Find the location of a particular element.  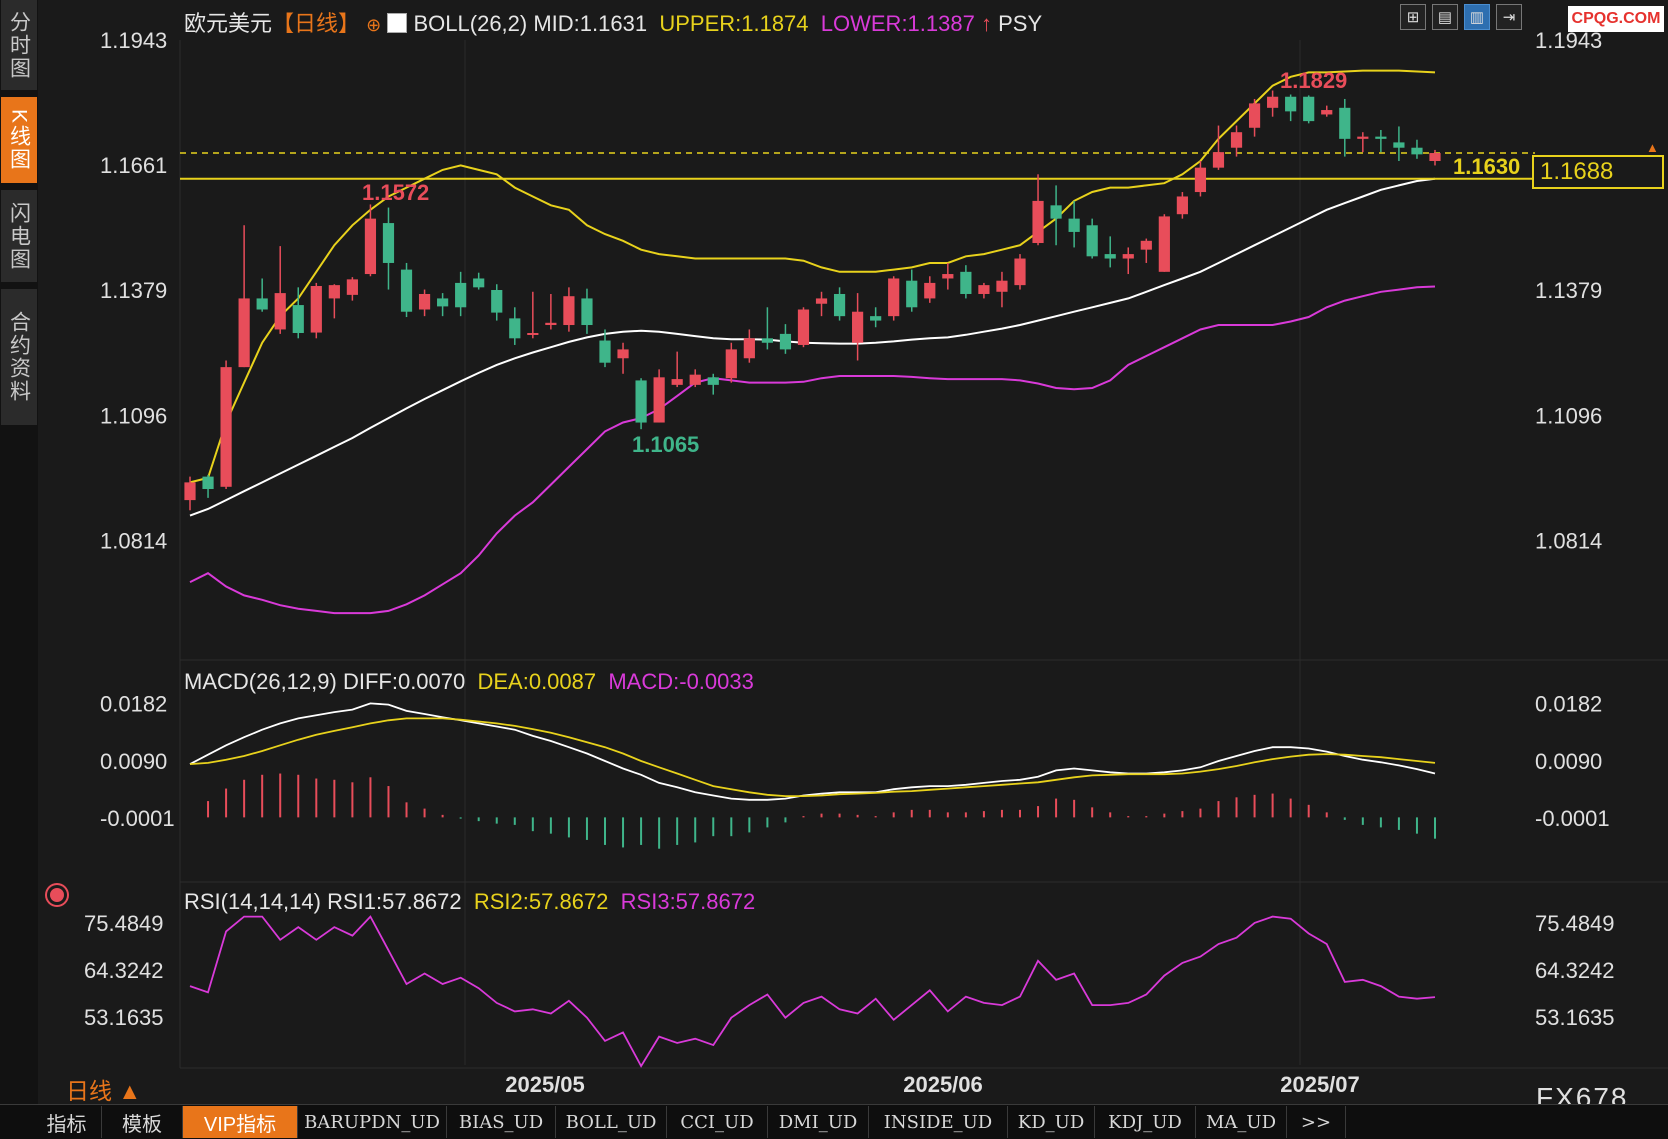

date-axis-label: 2025/07 is located at coordinates (1320, 1084).